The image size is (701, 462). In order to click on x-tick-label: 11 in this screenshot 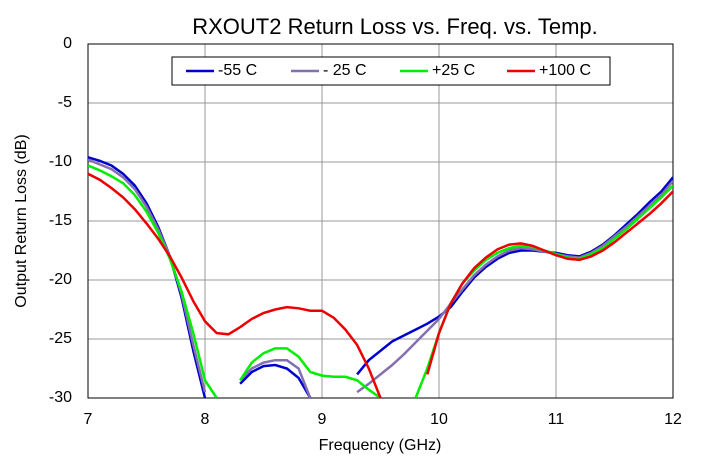, I will do `click(556, 419)`.